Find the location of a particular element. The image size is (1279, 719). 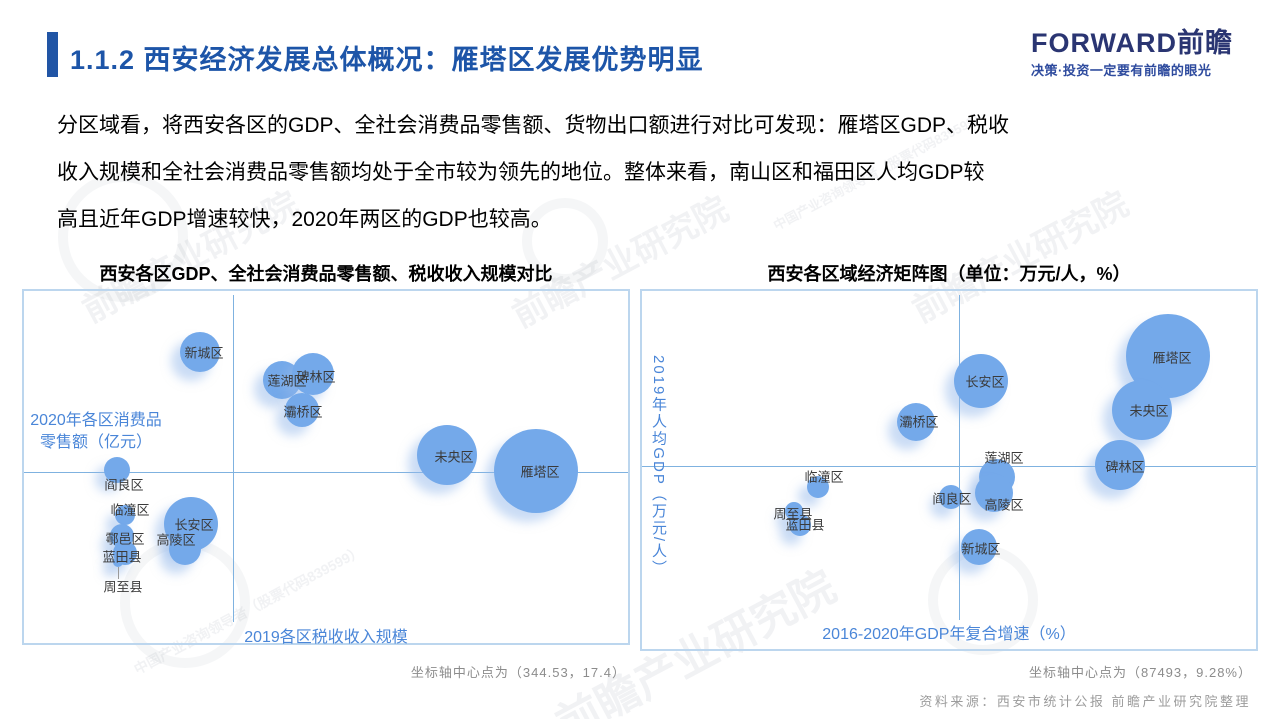

bubble-雁塔区 is located at coordinates (536, 471).